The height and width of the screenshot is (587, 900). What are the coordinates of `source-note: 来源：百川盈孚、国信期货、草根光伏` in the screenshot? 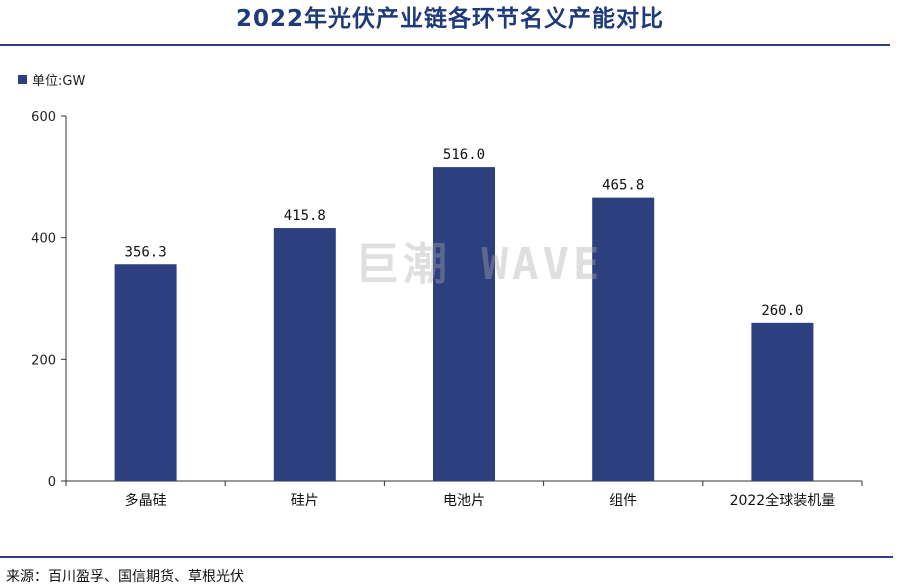 It's located at (125, 577).